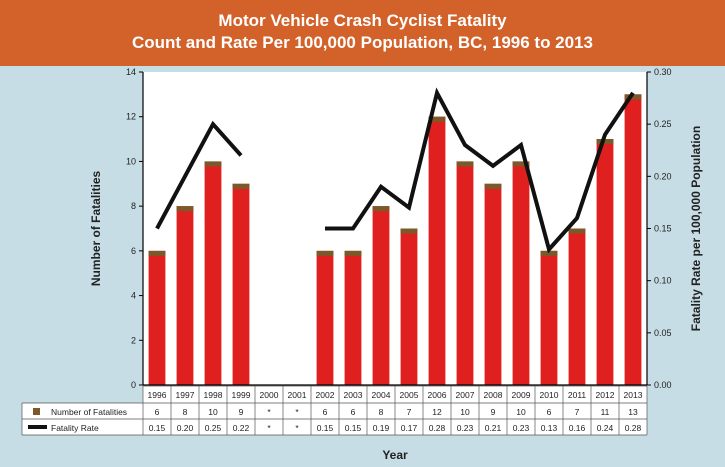 This screenshot has width=725, height=467. I want to click on legend-label-fatalities: Number of Fatalities, so click(89, 412).